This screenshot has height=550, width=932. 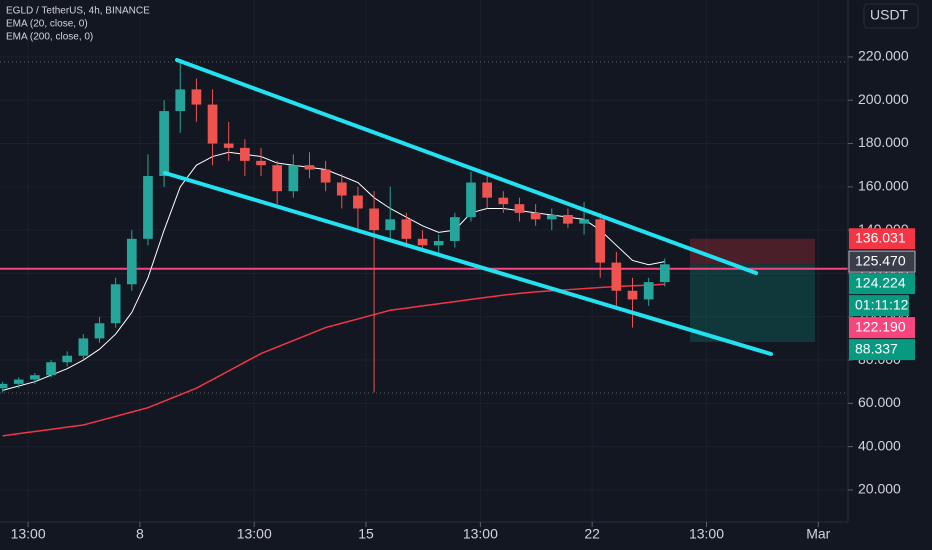 I want to click on target-zone, so click(x=752, y=303).